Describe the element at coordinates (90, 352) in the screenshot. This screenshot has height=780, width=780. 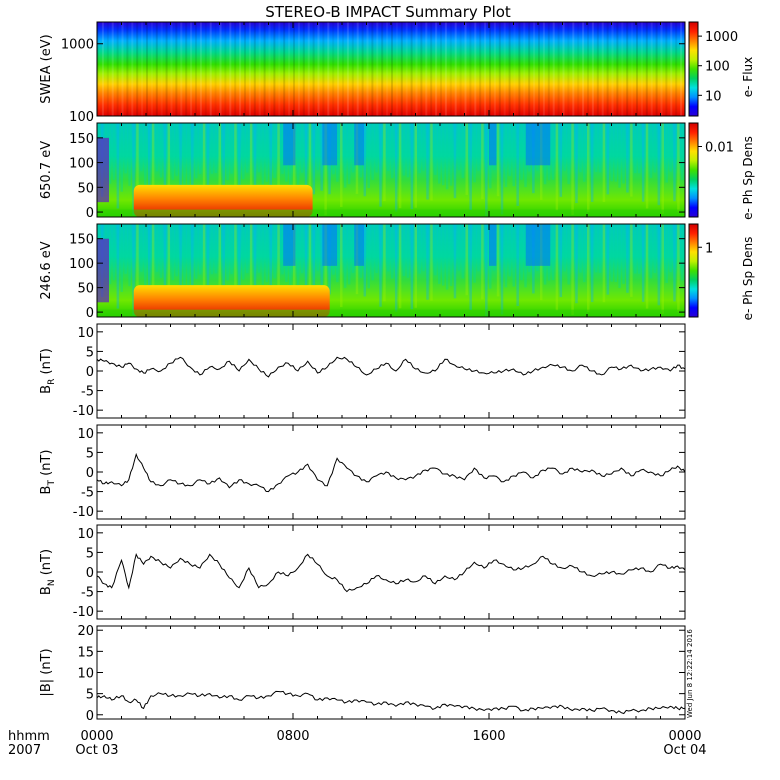
I see `y-tick-label: 5` at that location.